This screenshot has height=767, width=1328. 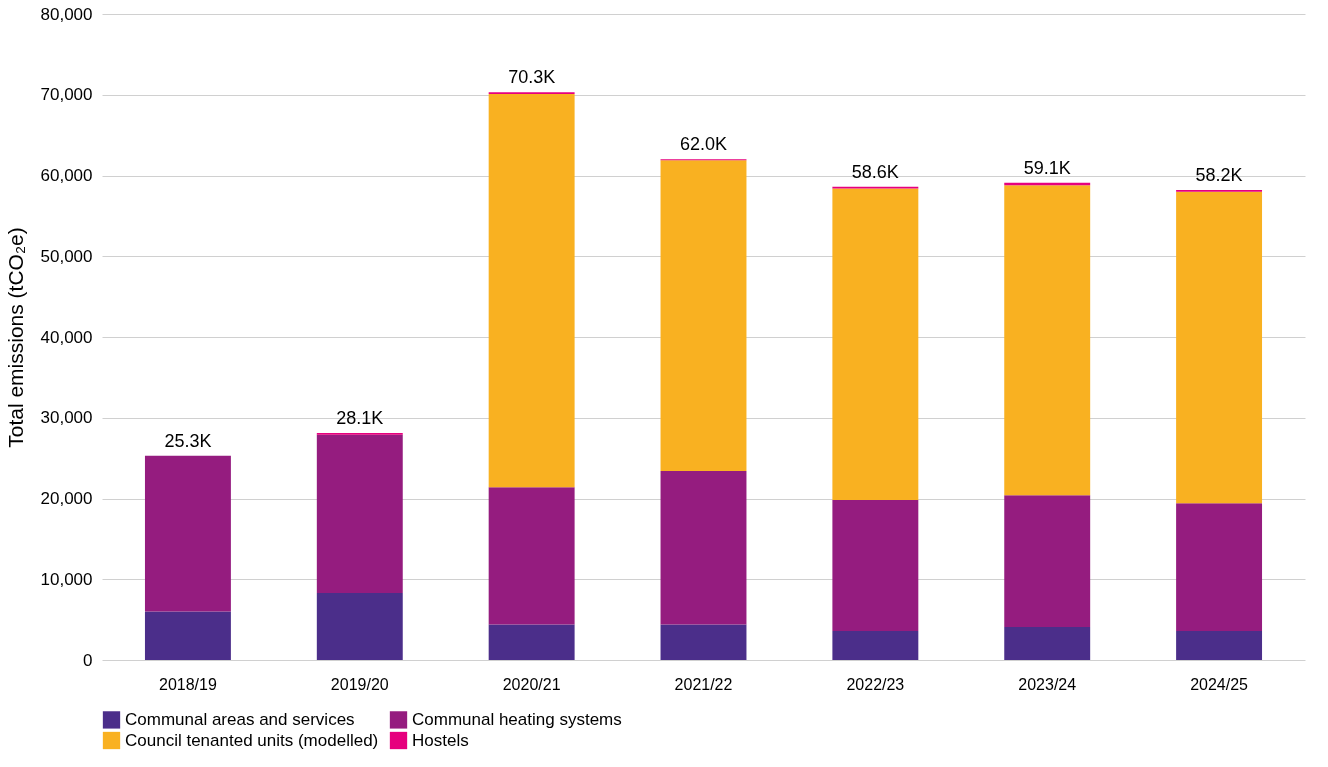 I want to click on total-label: 58.2K, so click(x=1219, y=175).